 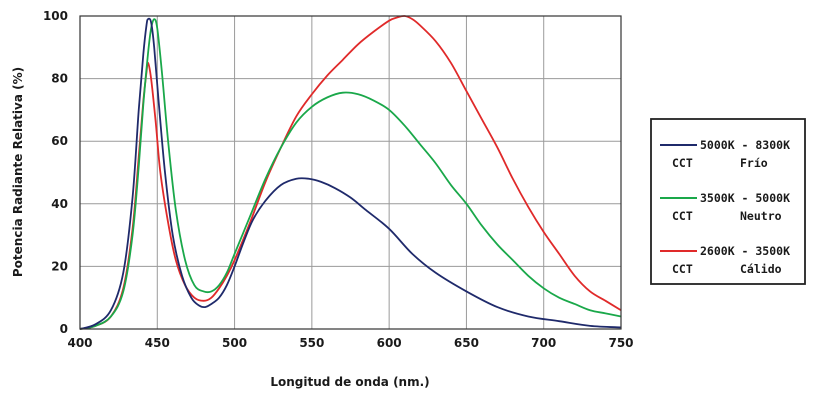 What do you see at coordinates (59, 79) in the screenshot?
I see `y-tick-label: 80` at bounding box center [59, 79].